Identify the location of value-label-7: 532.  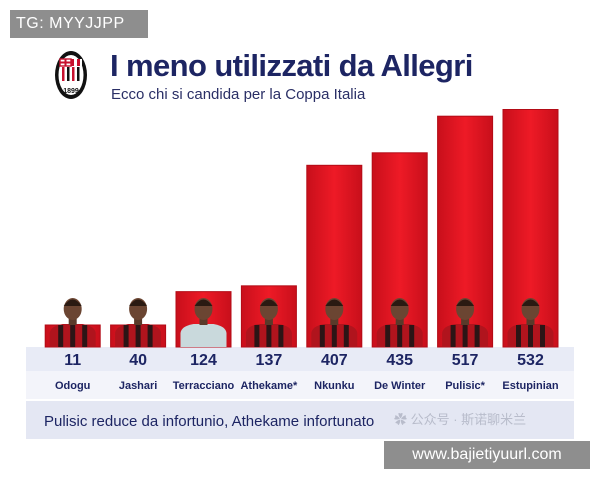
(530, 360).